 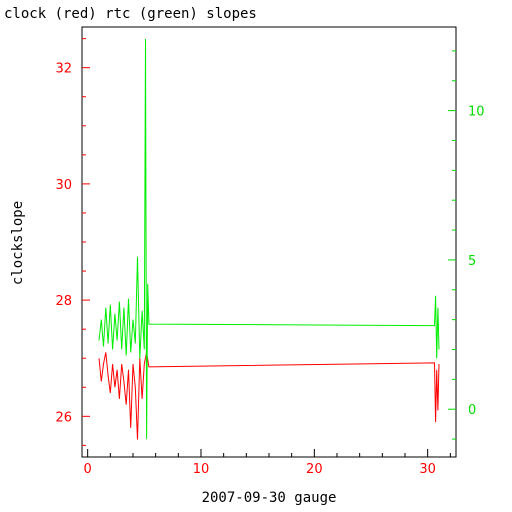 I want to click on x-axis-label: 2007-09-30 gauge, so click(x=269, y=498).